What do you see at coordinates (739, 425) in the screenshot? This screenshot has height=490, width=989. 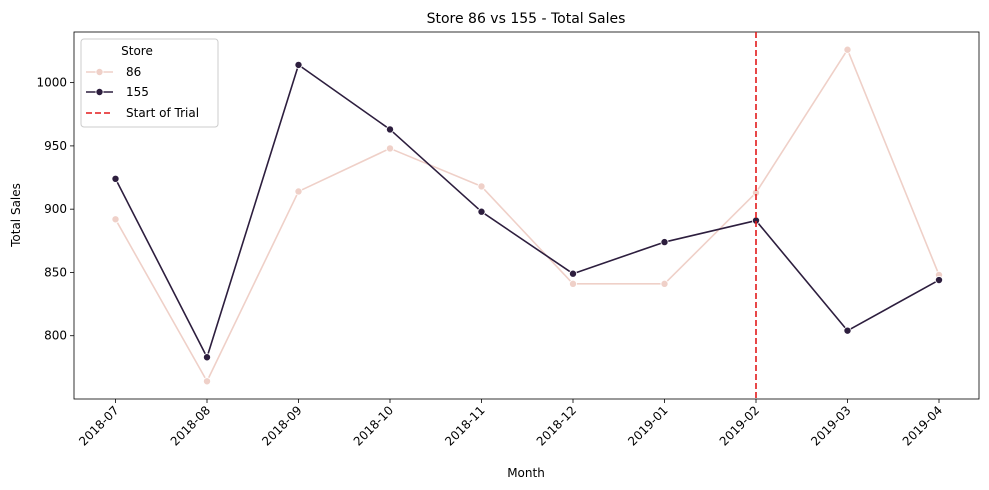 I see `x-tick-label: 2019-02` at bounding box center [739, 425].